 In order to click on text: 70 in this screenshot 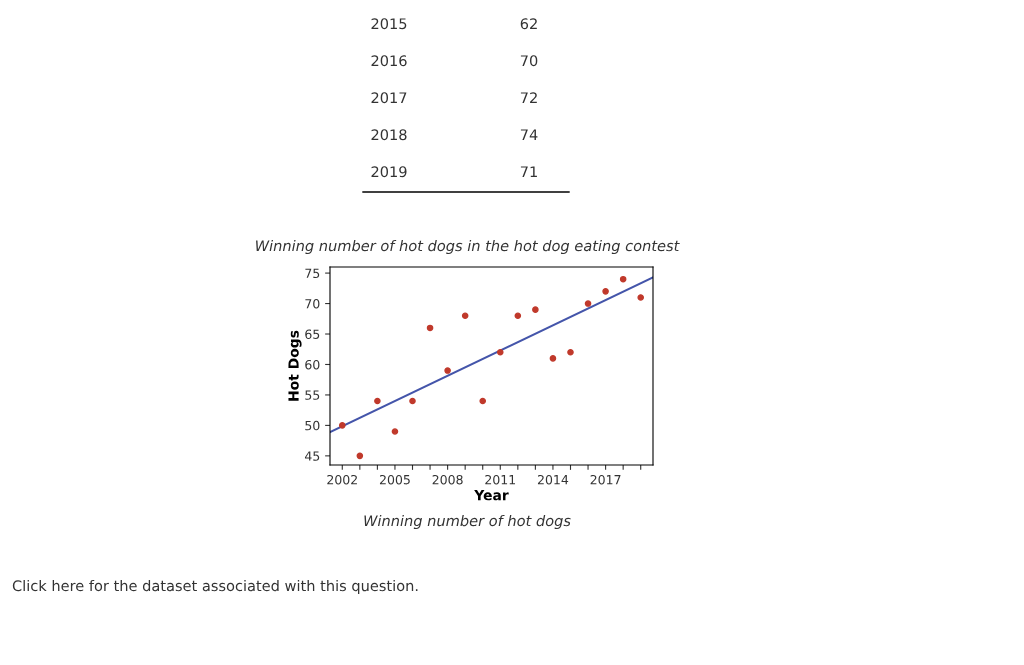, I will do `click(529, 61)`.